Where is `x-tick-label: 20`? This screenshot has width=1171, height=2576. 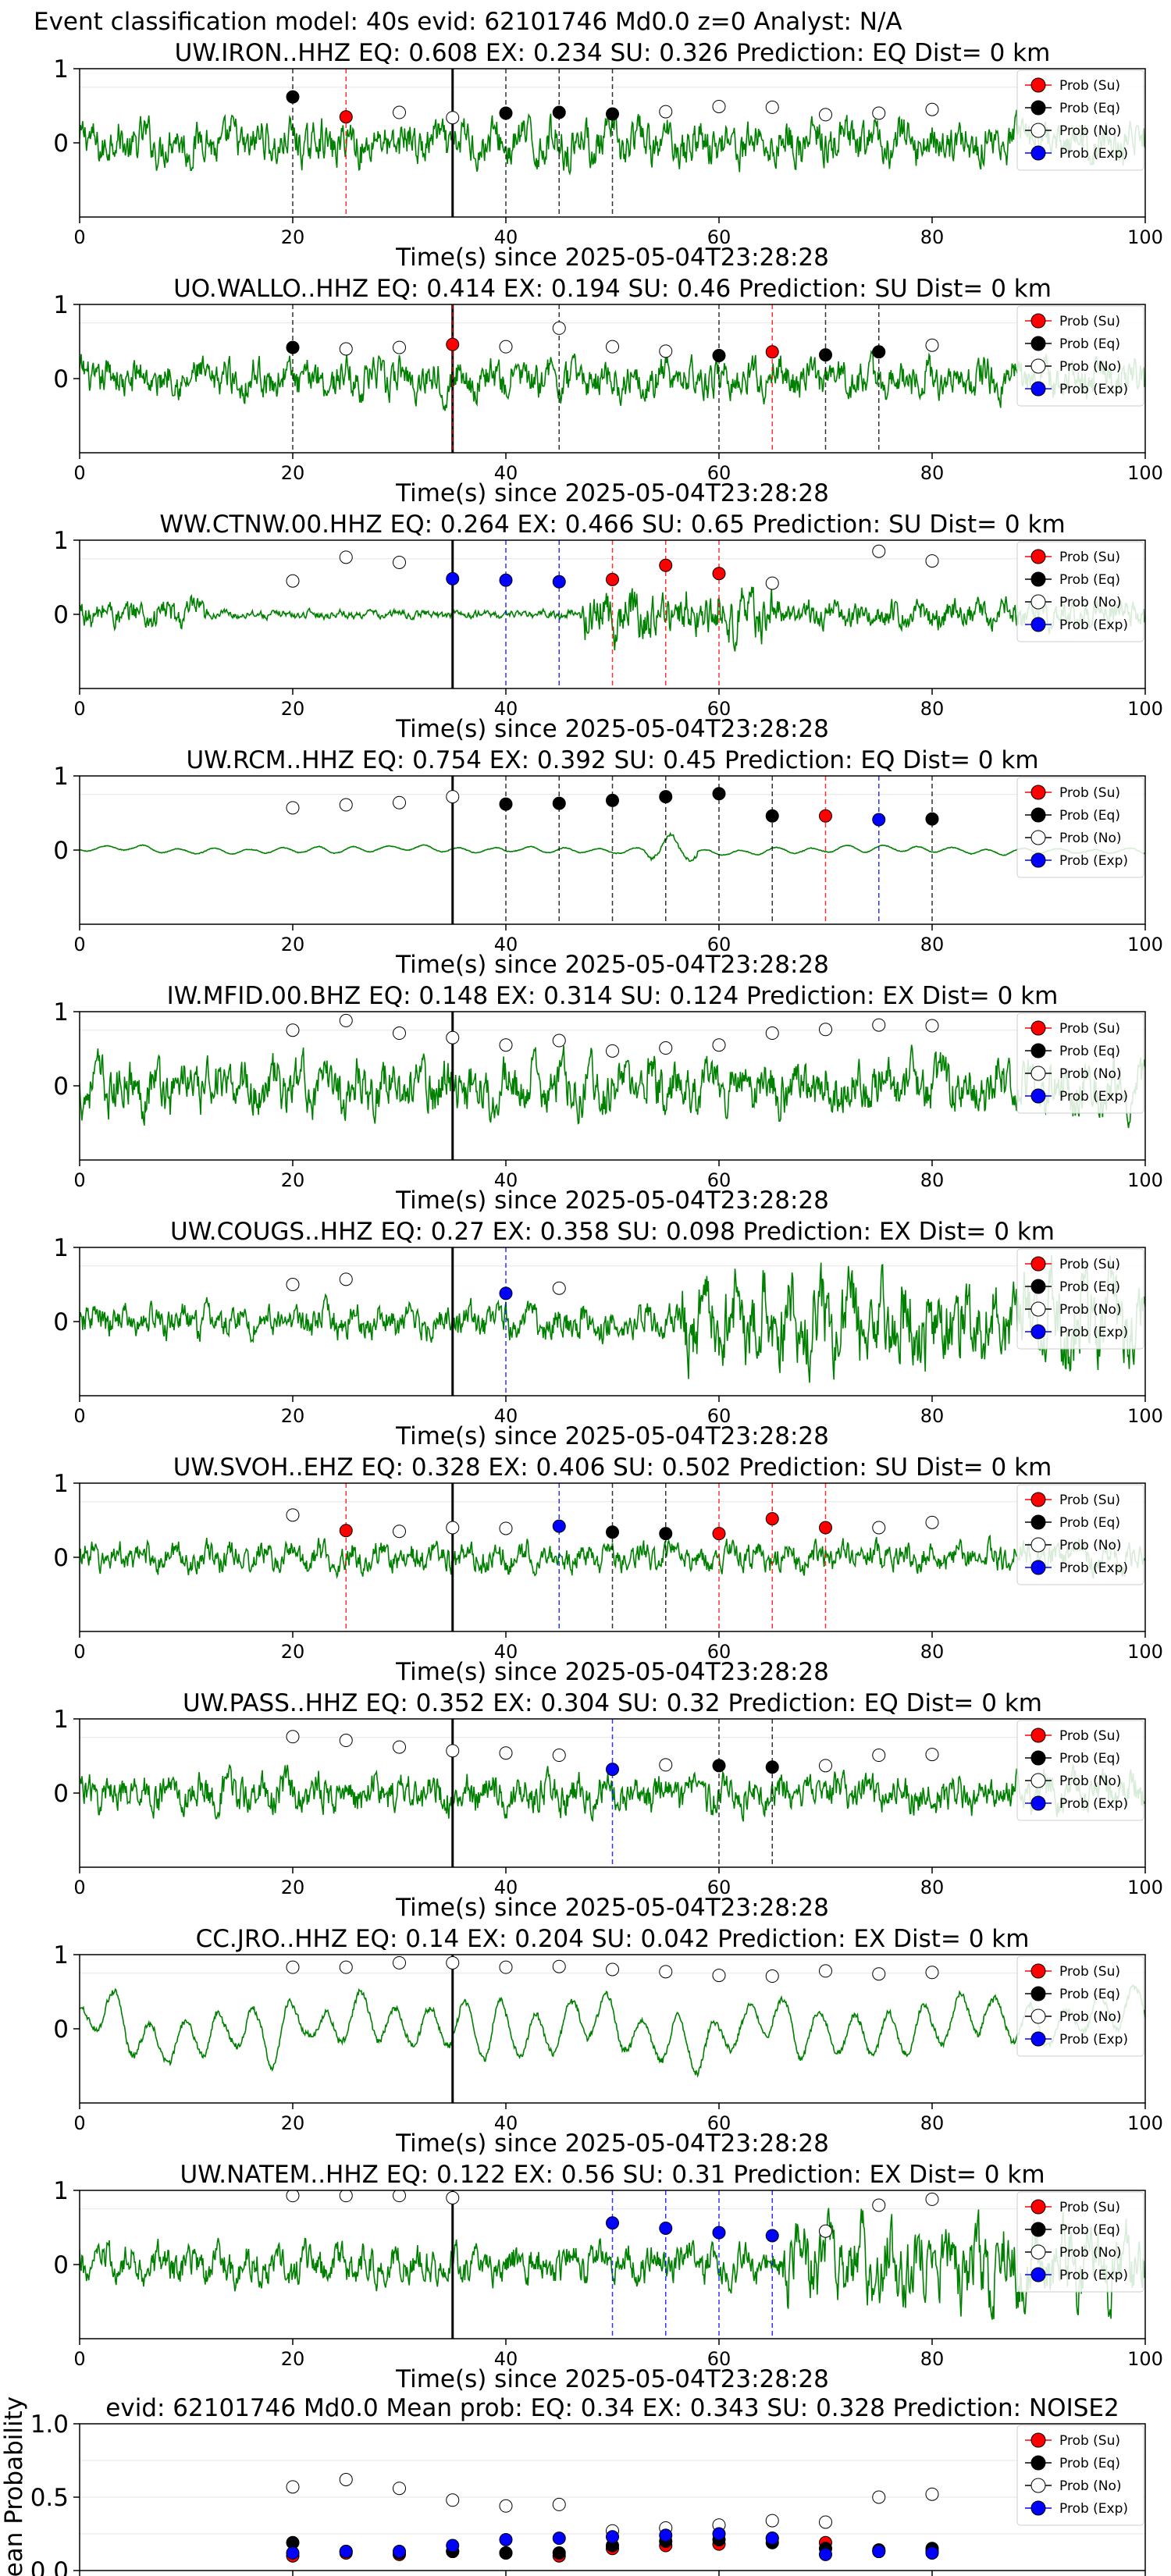
x-tick-label: 20 is located at coordinates (293, 473).